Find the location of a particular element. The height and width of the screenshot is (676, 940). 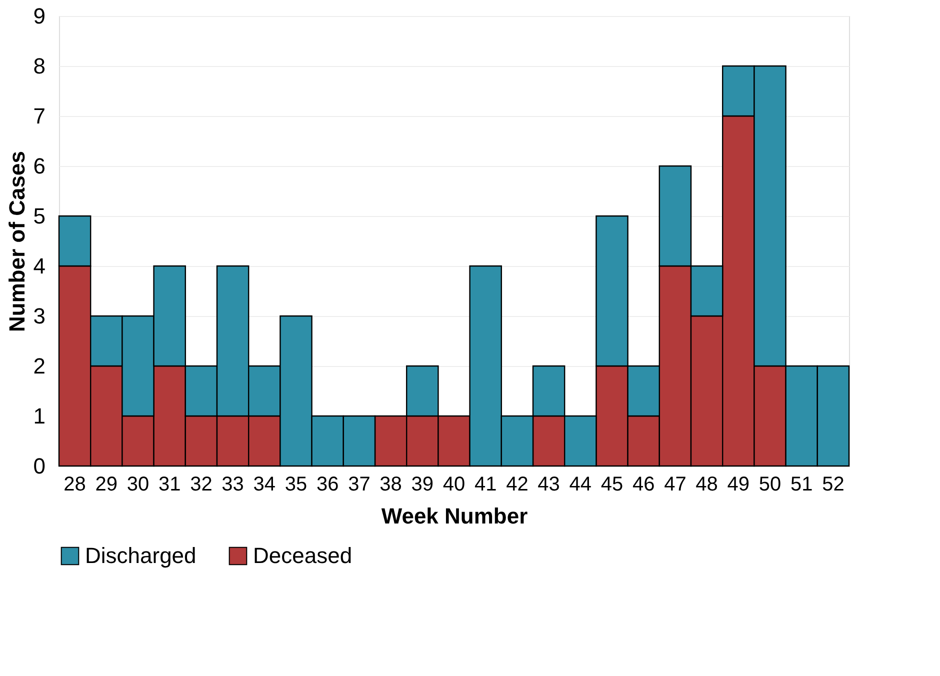

y-tick-label: 2 is located at coordinates (39, 366).